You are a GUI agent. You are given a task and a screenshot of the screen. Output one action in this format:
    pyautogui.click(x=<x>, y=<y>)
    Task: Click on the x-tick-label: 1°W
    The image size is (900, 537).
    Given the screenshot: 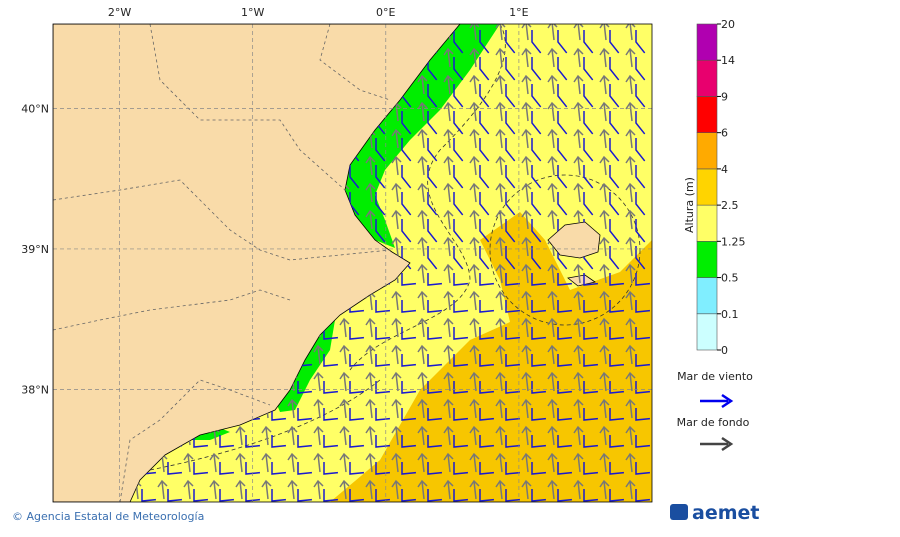 What is the action you would take?
    pyautogui.click(x=252, y=12)
    